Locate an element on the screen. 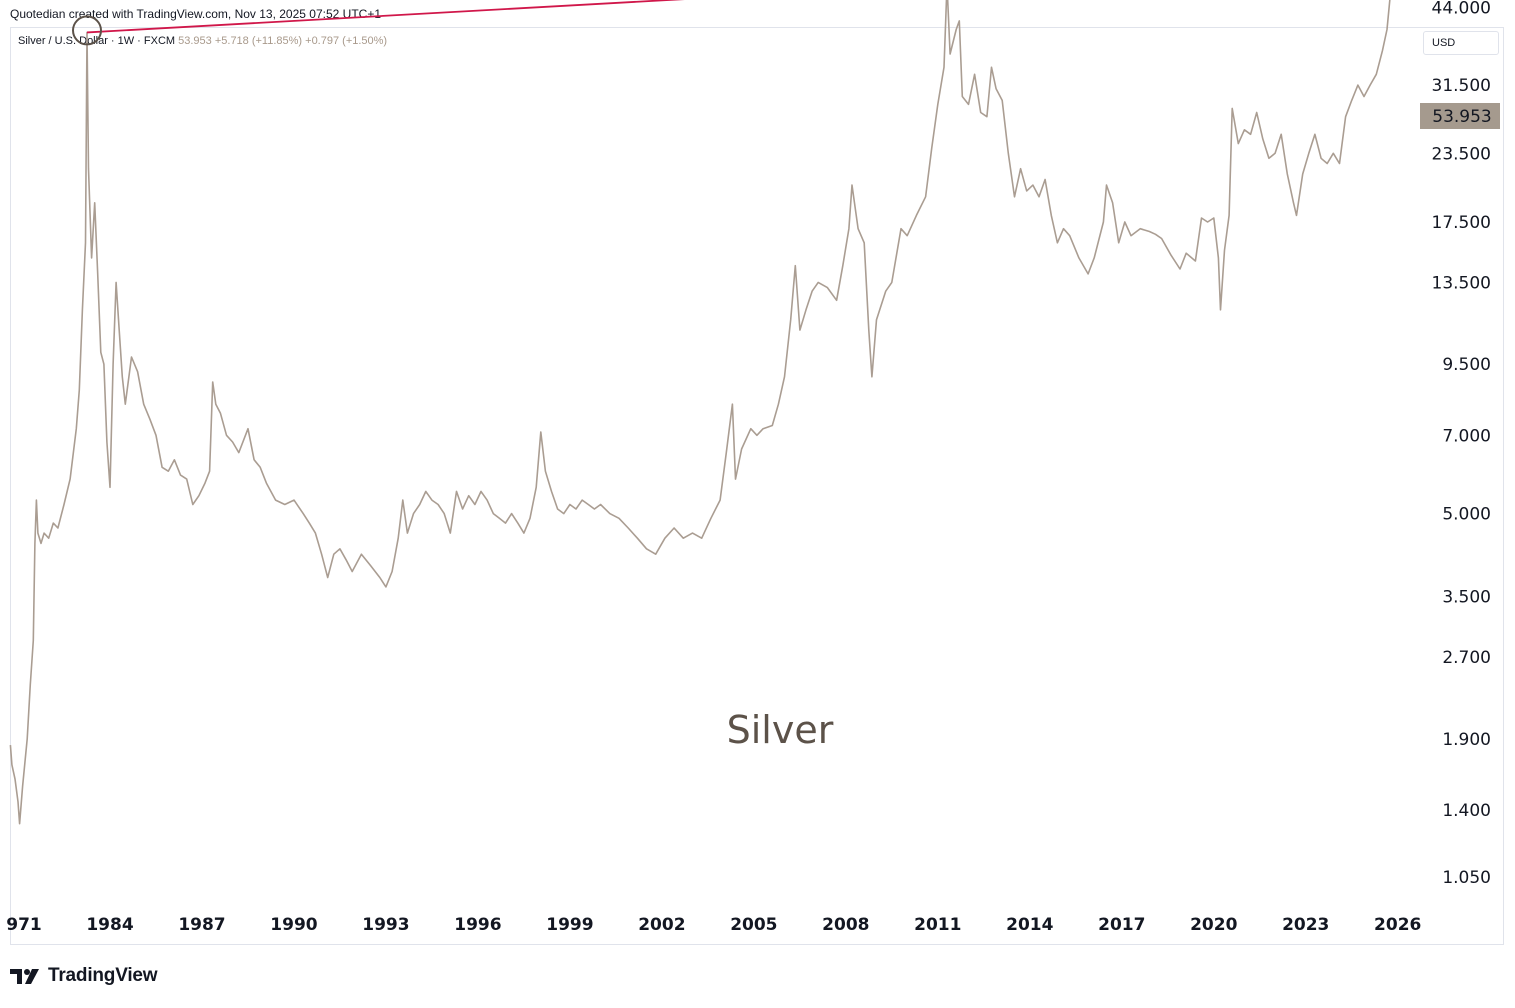  y-tick-label: 7.000 is located at coordinates (1466, 436).